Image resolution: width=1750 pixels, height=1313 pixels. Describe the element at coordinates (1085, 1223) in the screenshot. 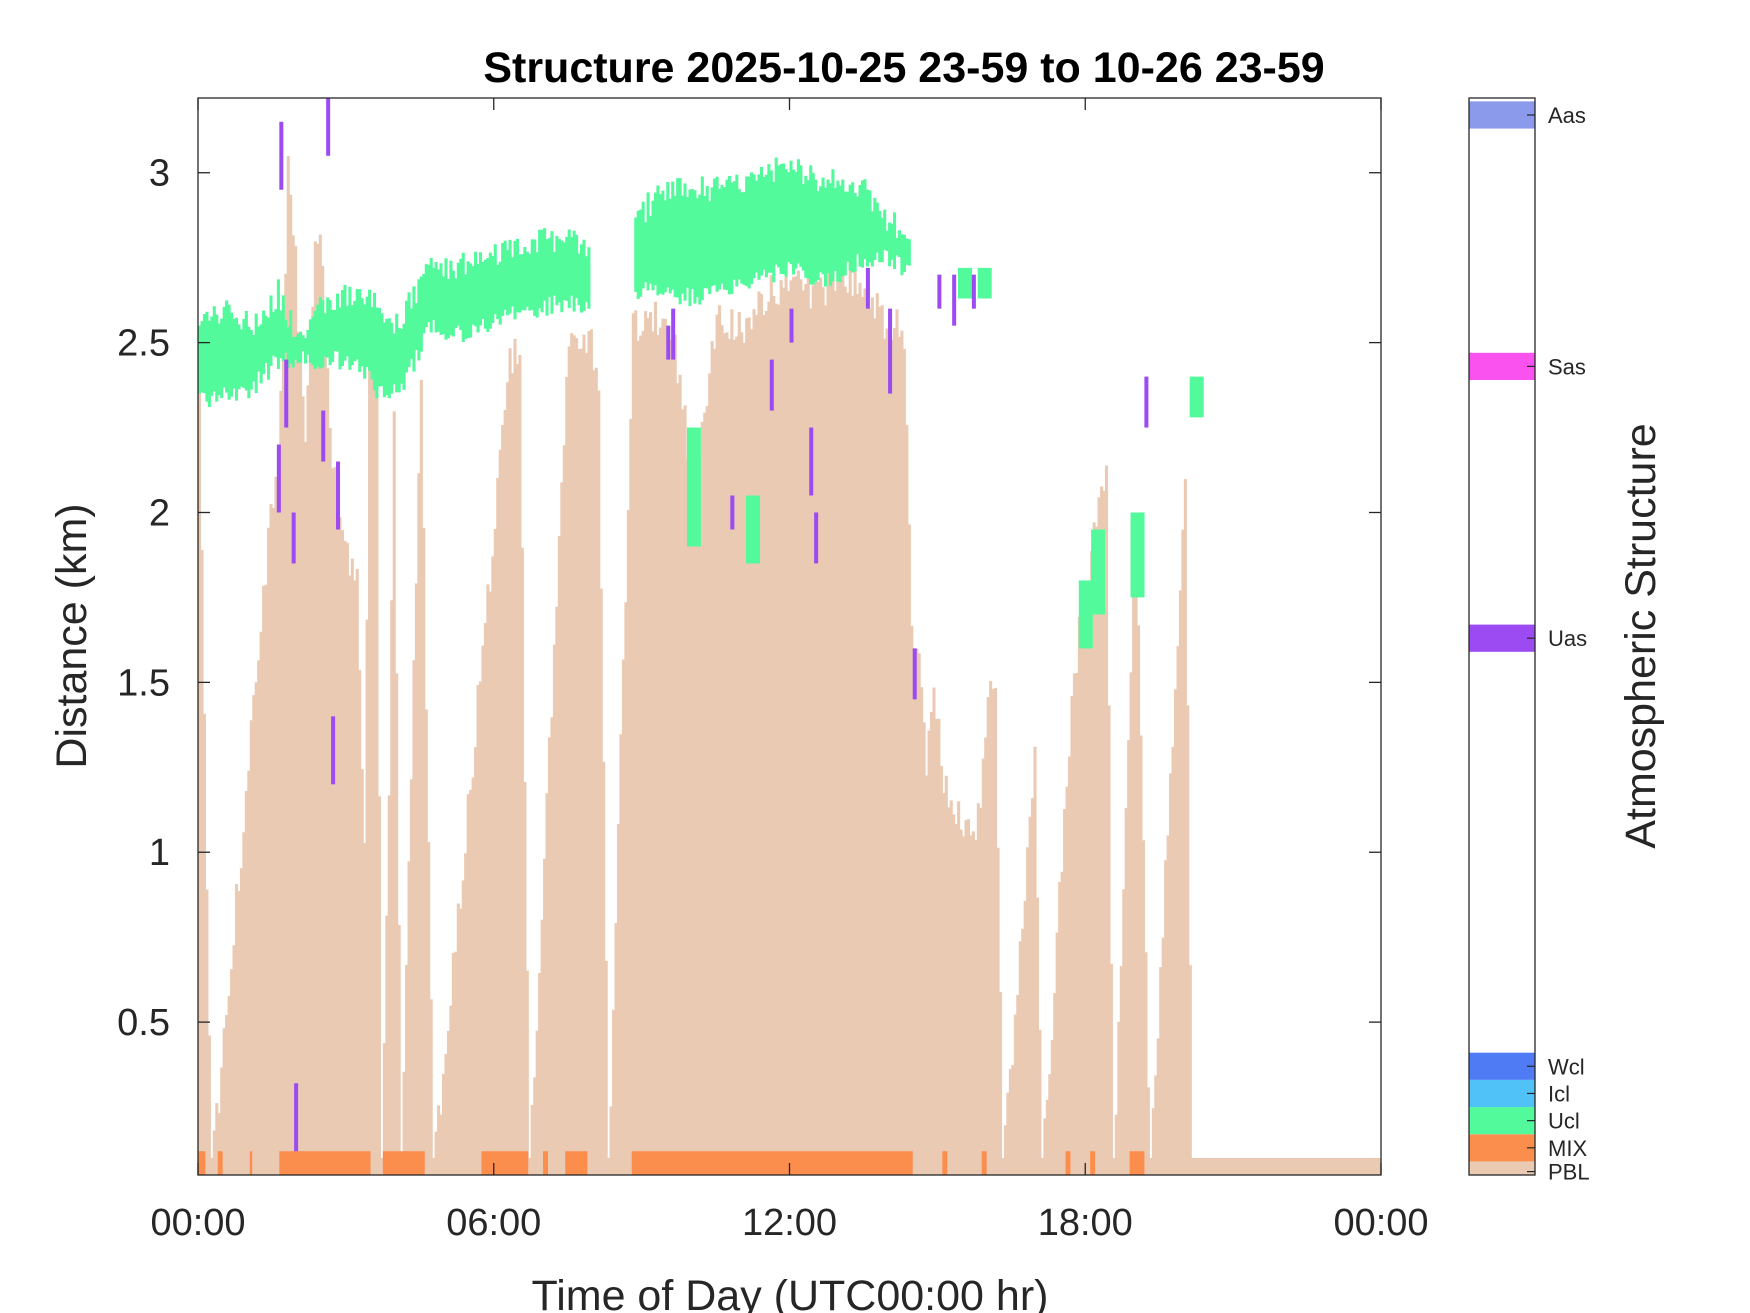

I see `x-tick-label: 18:00` at that location.